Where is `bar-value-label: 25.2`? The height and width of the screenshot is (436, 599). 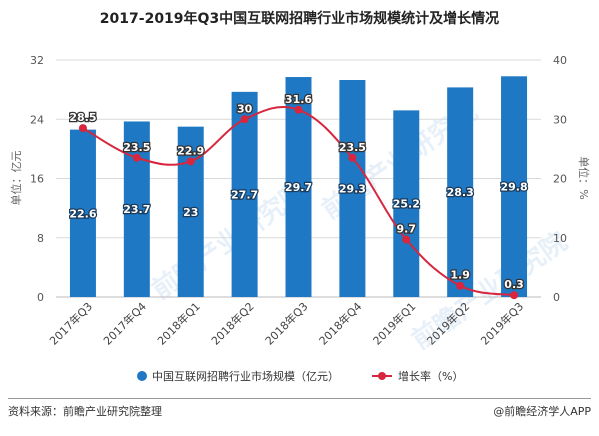 bar-value-label: 25.2 is located at coordinates (406, 204).